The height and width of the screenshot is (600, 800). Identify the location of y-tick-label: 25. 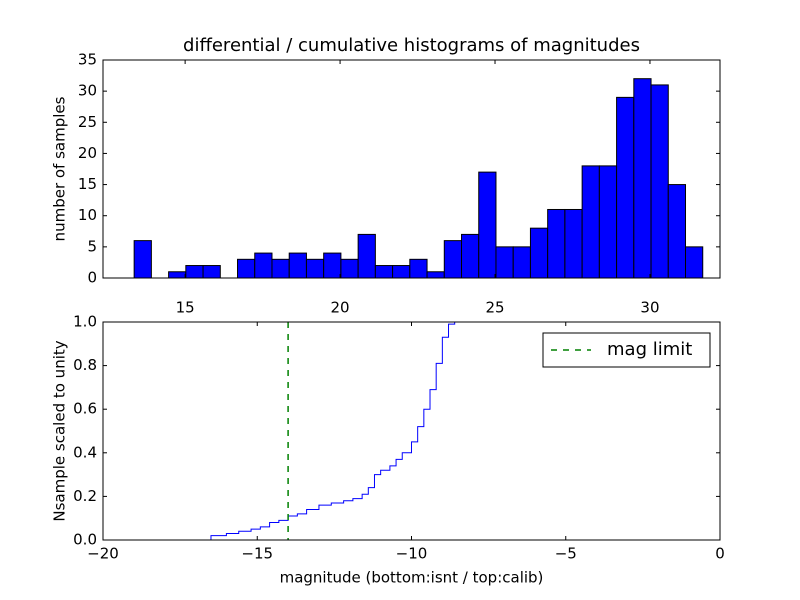
(87, 122).